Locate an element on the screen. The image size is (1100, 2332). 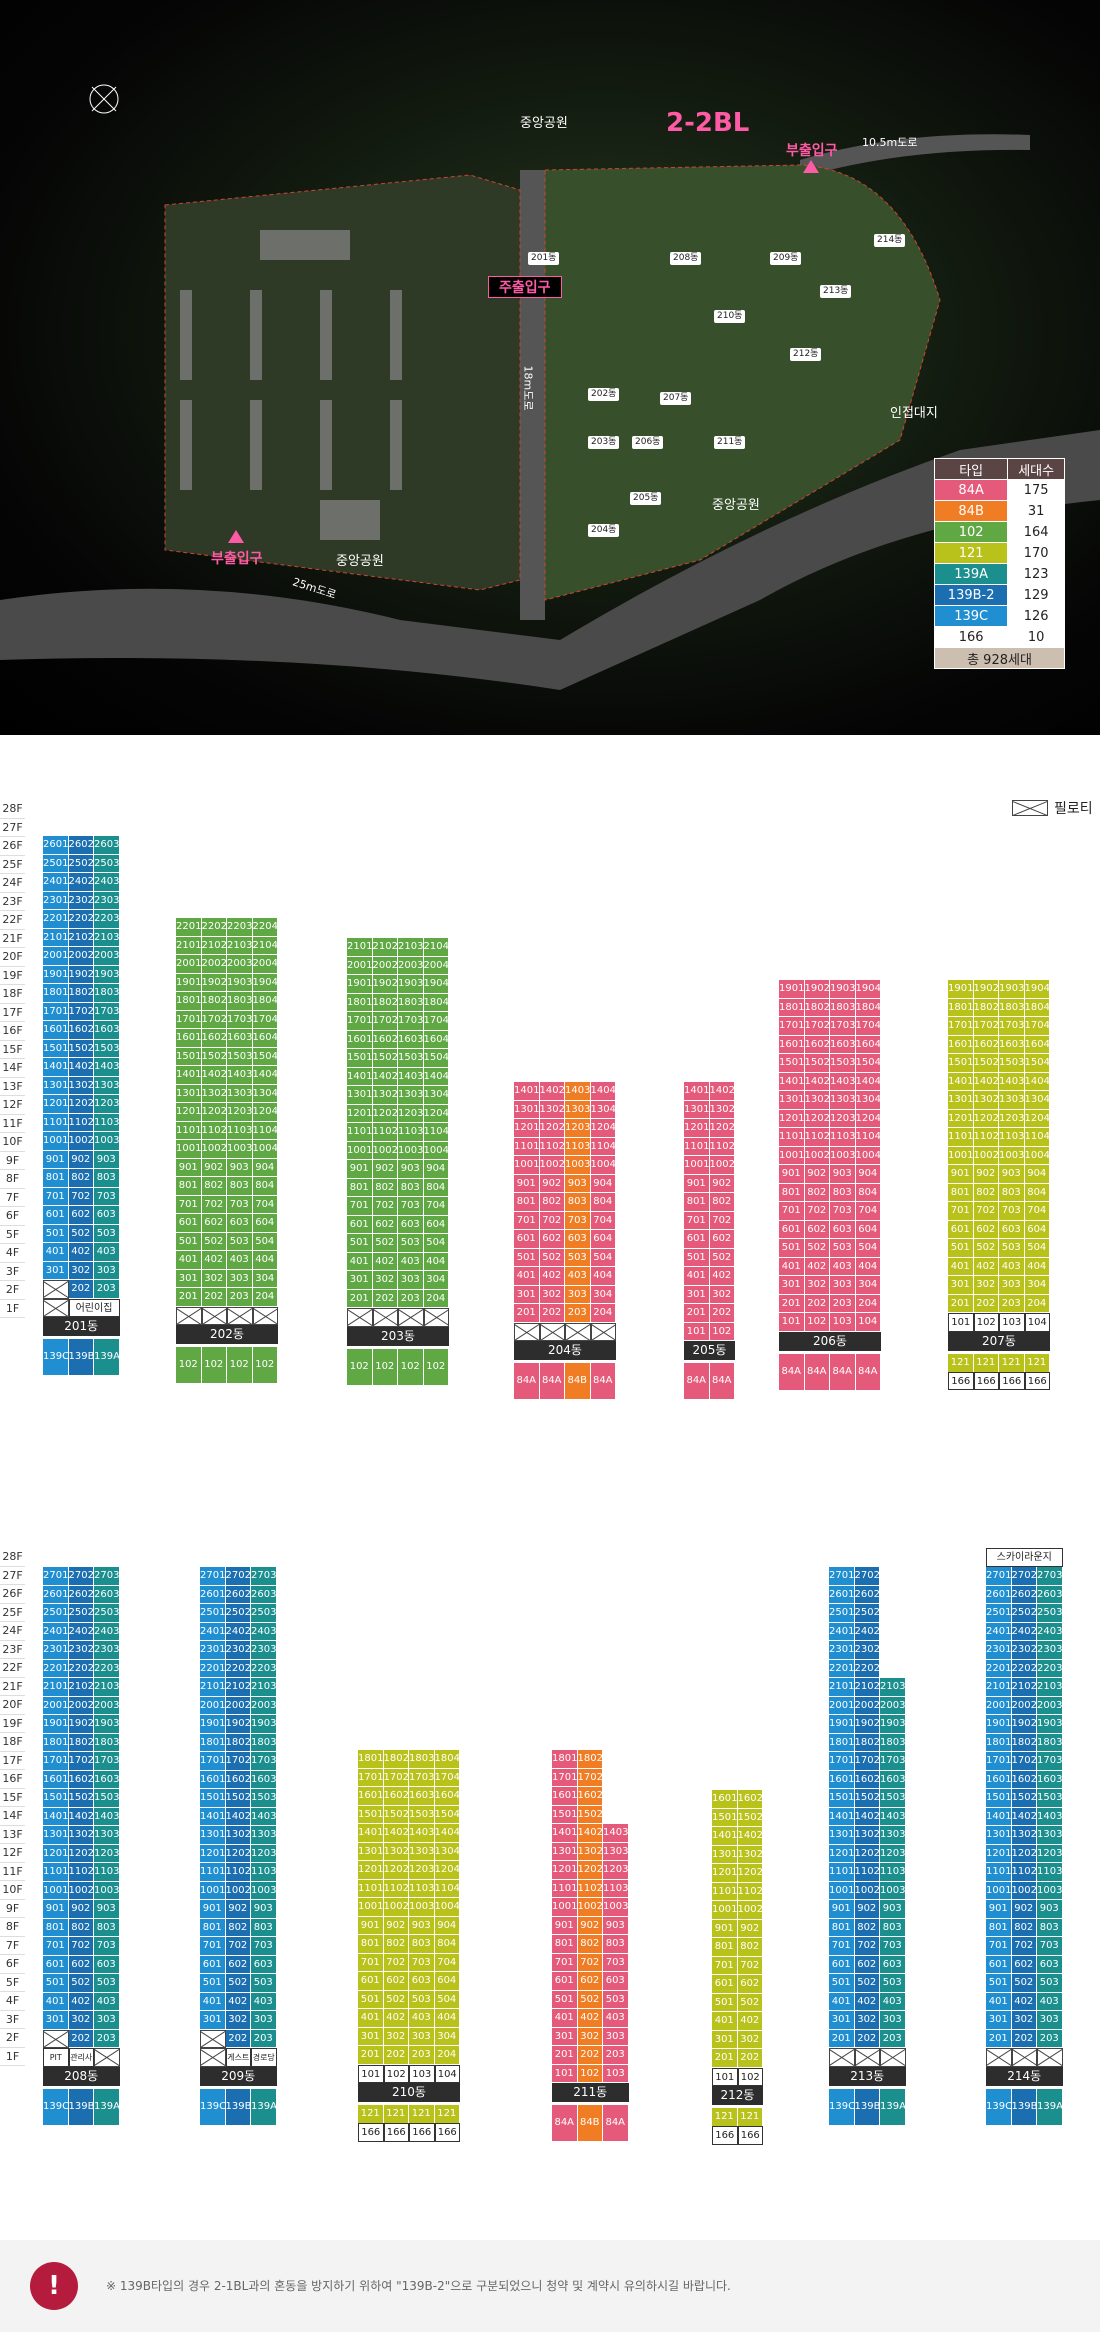
type-cell: 121 is located at coordinates (371, 2114).